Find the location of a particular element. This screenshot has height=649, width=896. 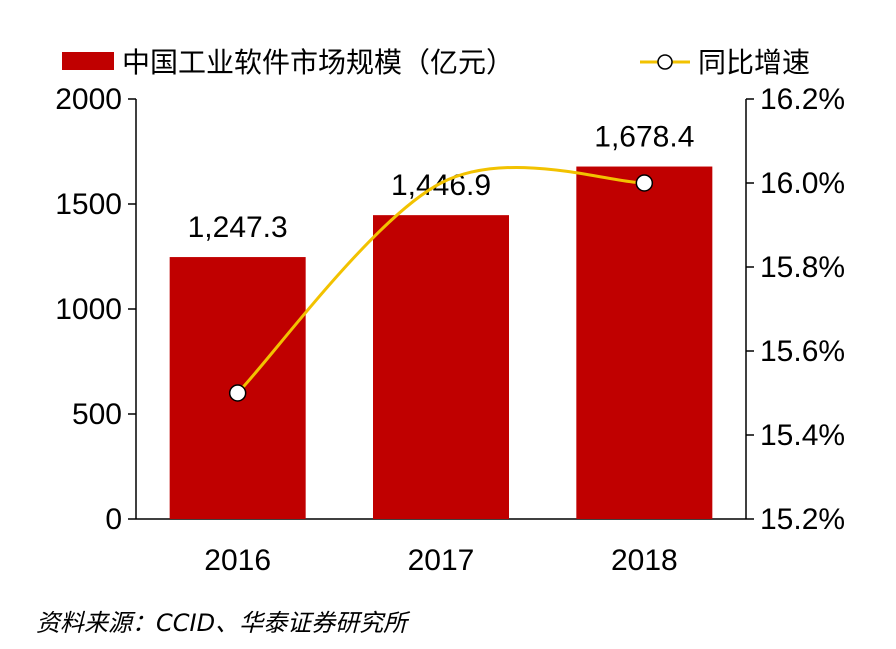

right-tick-label: 15.8% is located at coordinates (802, 267).